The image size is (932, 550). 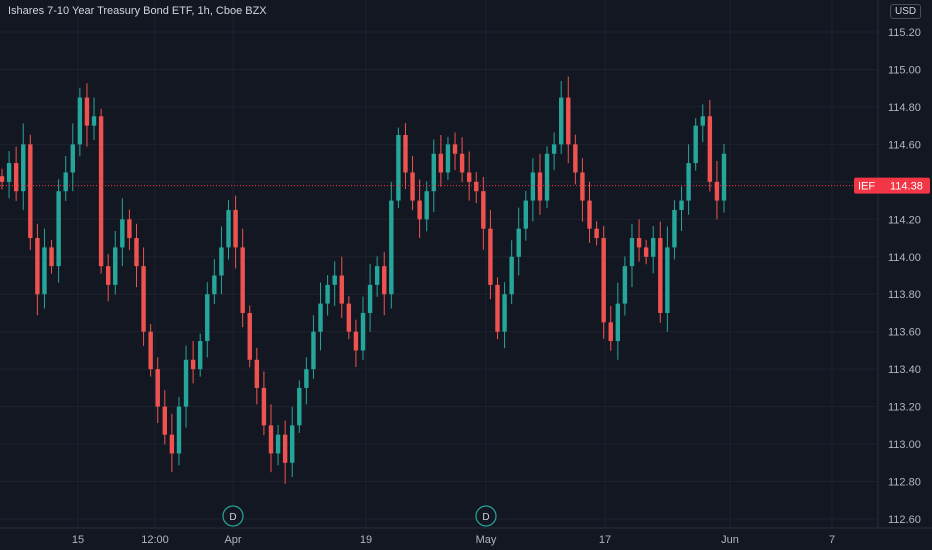 What do you see at coordinates (906, 11) in the screenshot?
I see `currency-button: USD` at bounding box center [906, 11].